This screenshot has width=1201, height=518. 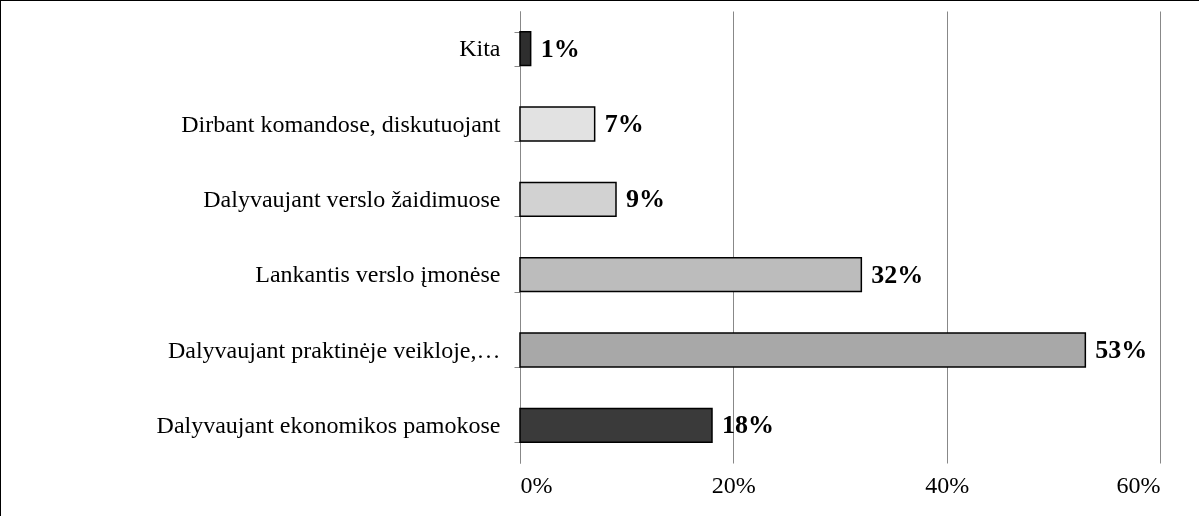 I want to click on x-tick-label: 60%, so click(x=1138, y=484).